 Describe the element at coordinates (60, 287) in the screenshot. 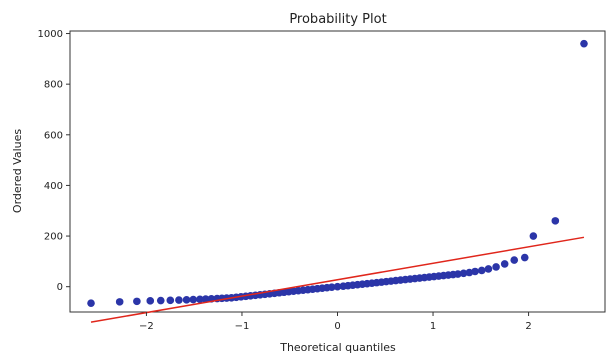

I see `y-tick-label: 0` at that location.